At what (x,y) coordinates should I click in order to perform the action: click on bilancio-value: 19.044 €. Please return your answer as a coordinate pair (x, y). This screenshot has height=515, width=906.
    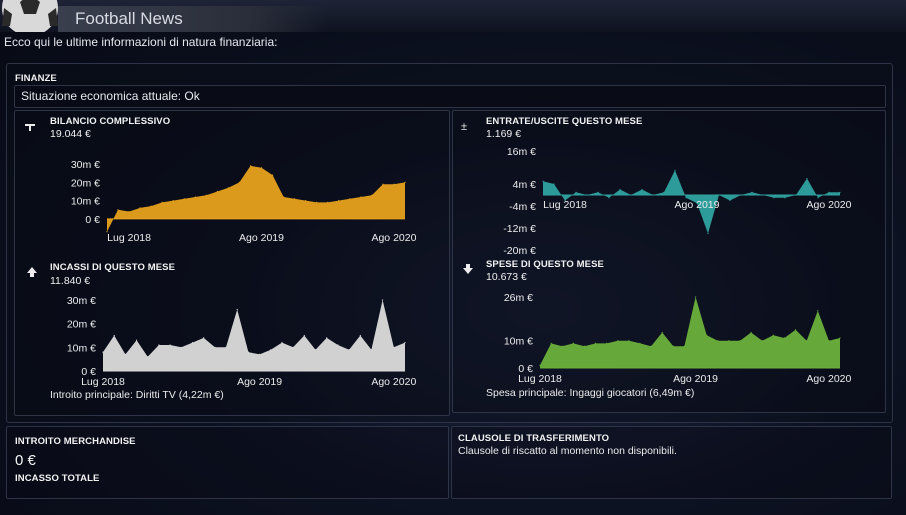
    Looking at the image, I should click on (70, 134).